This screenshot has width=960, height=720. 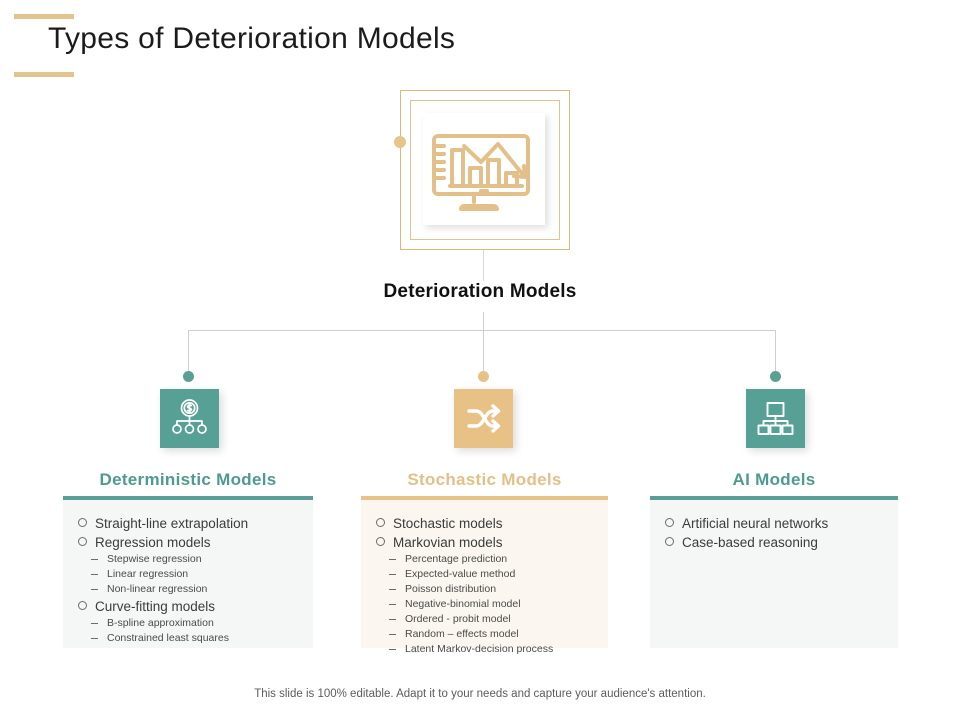 I want to click on list-item: Case-based reasoning, so click(x=776, y=542).